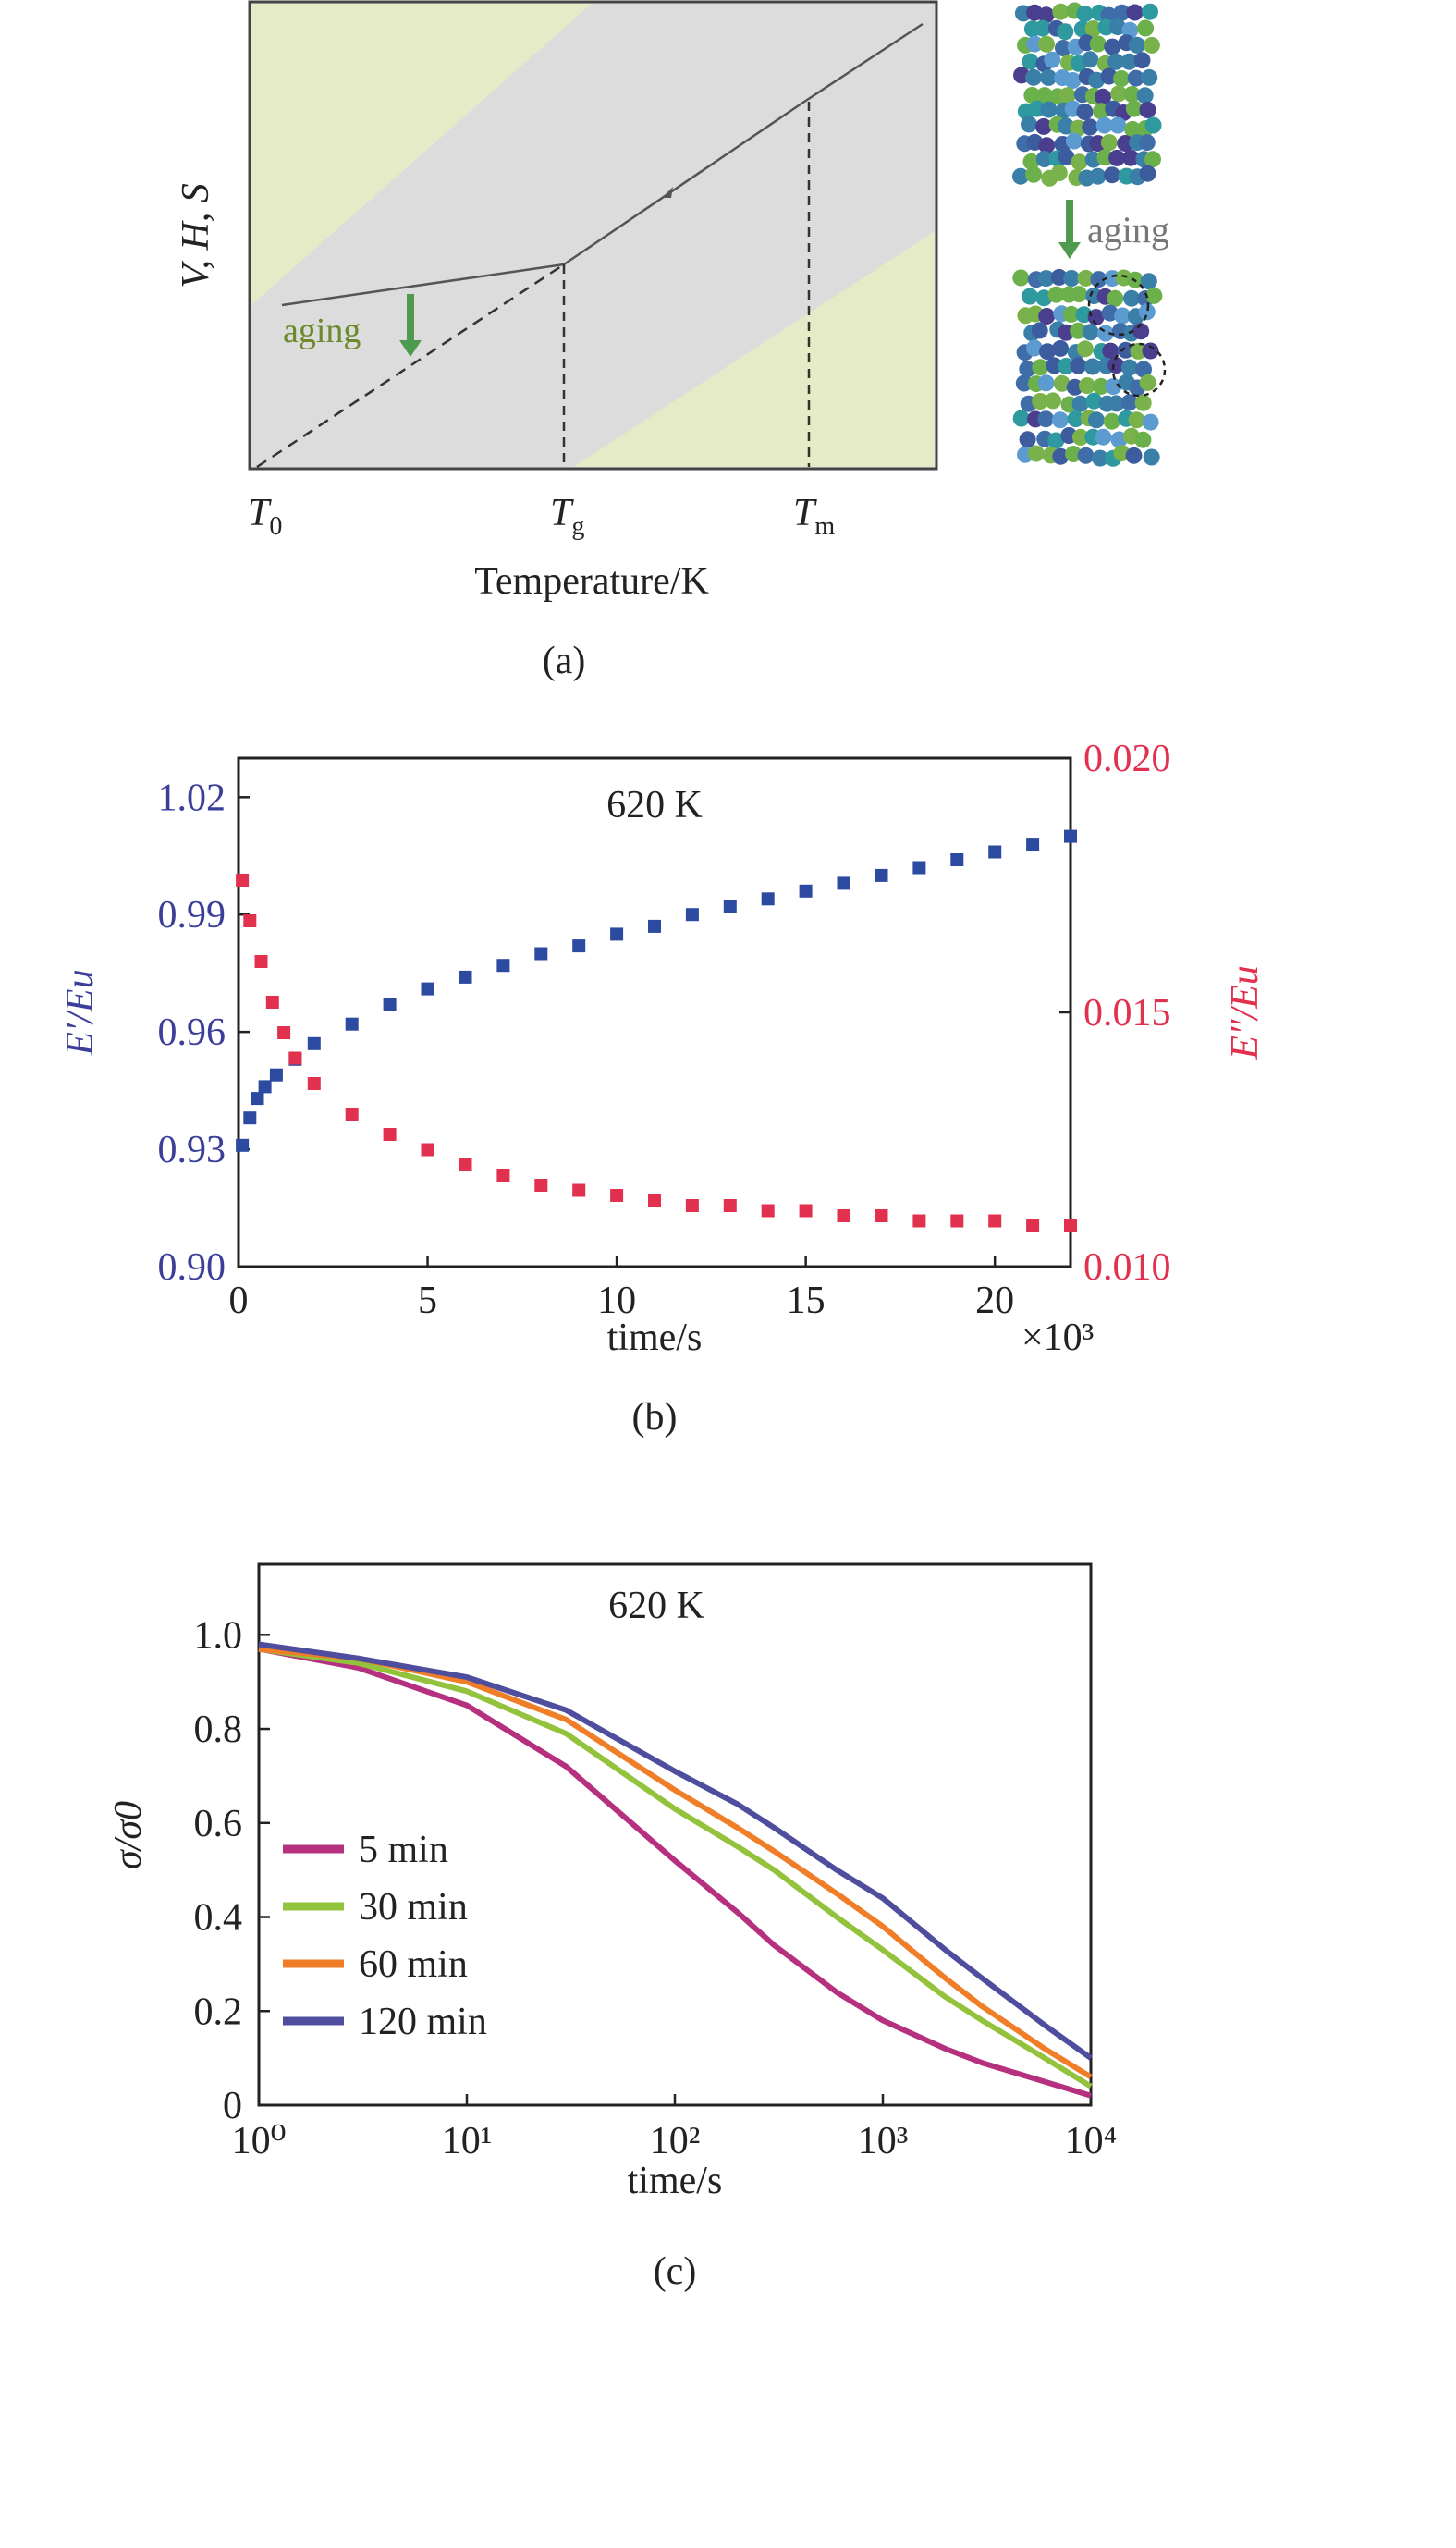 This screenshot has width=1456, height=2548. I want to click on panel-b-y-left-tick-label: 0.90, so click(192, 1268).